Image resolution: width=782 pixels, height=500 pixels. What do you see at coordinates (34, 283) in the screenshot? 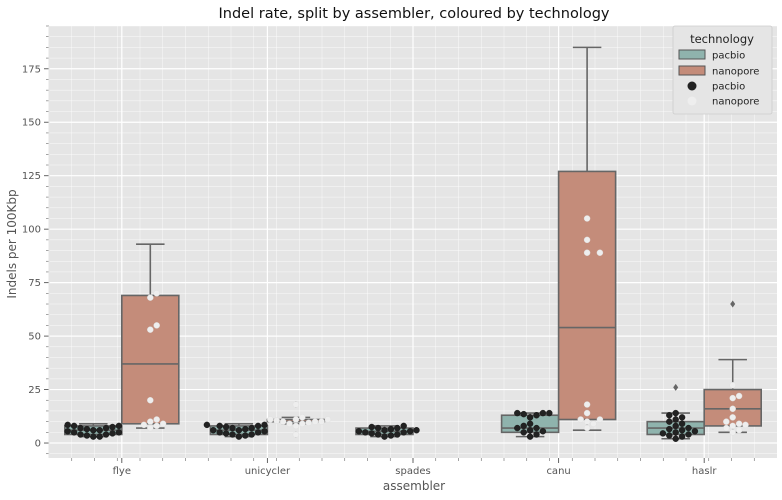
I see `y-tick-label: 75` at bounding box center [34, 283].